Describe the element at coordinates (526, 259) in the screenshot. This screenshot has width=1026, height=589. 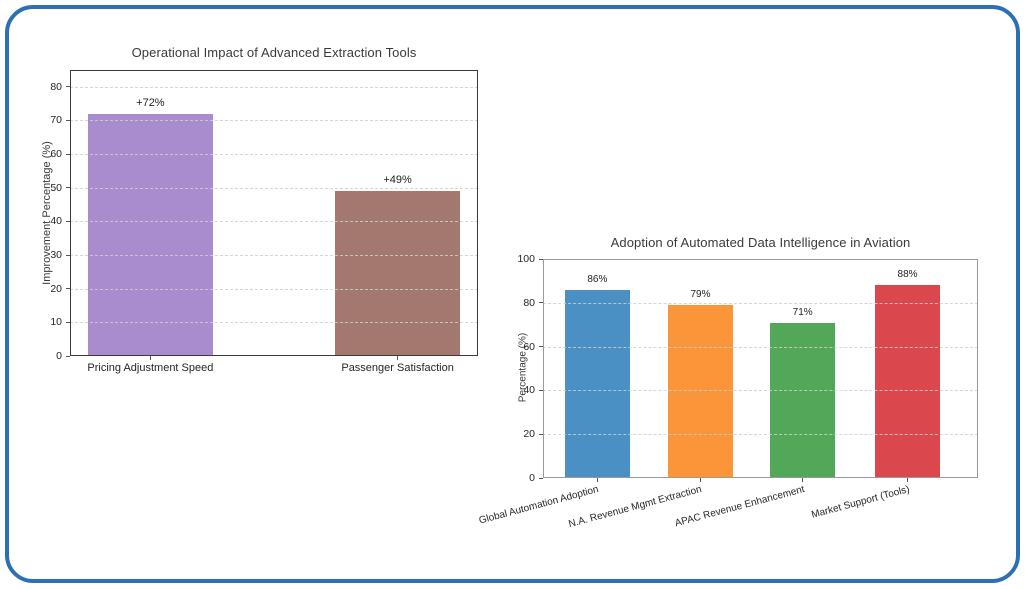
I see `y-tick-label: 100` at that location.